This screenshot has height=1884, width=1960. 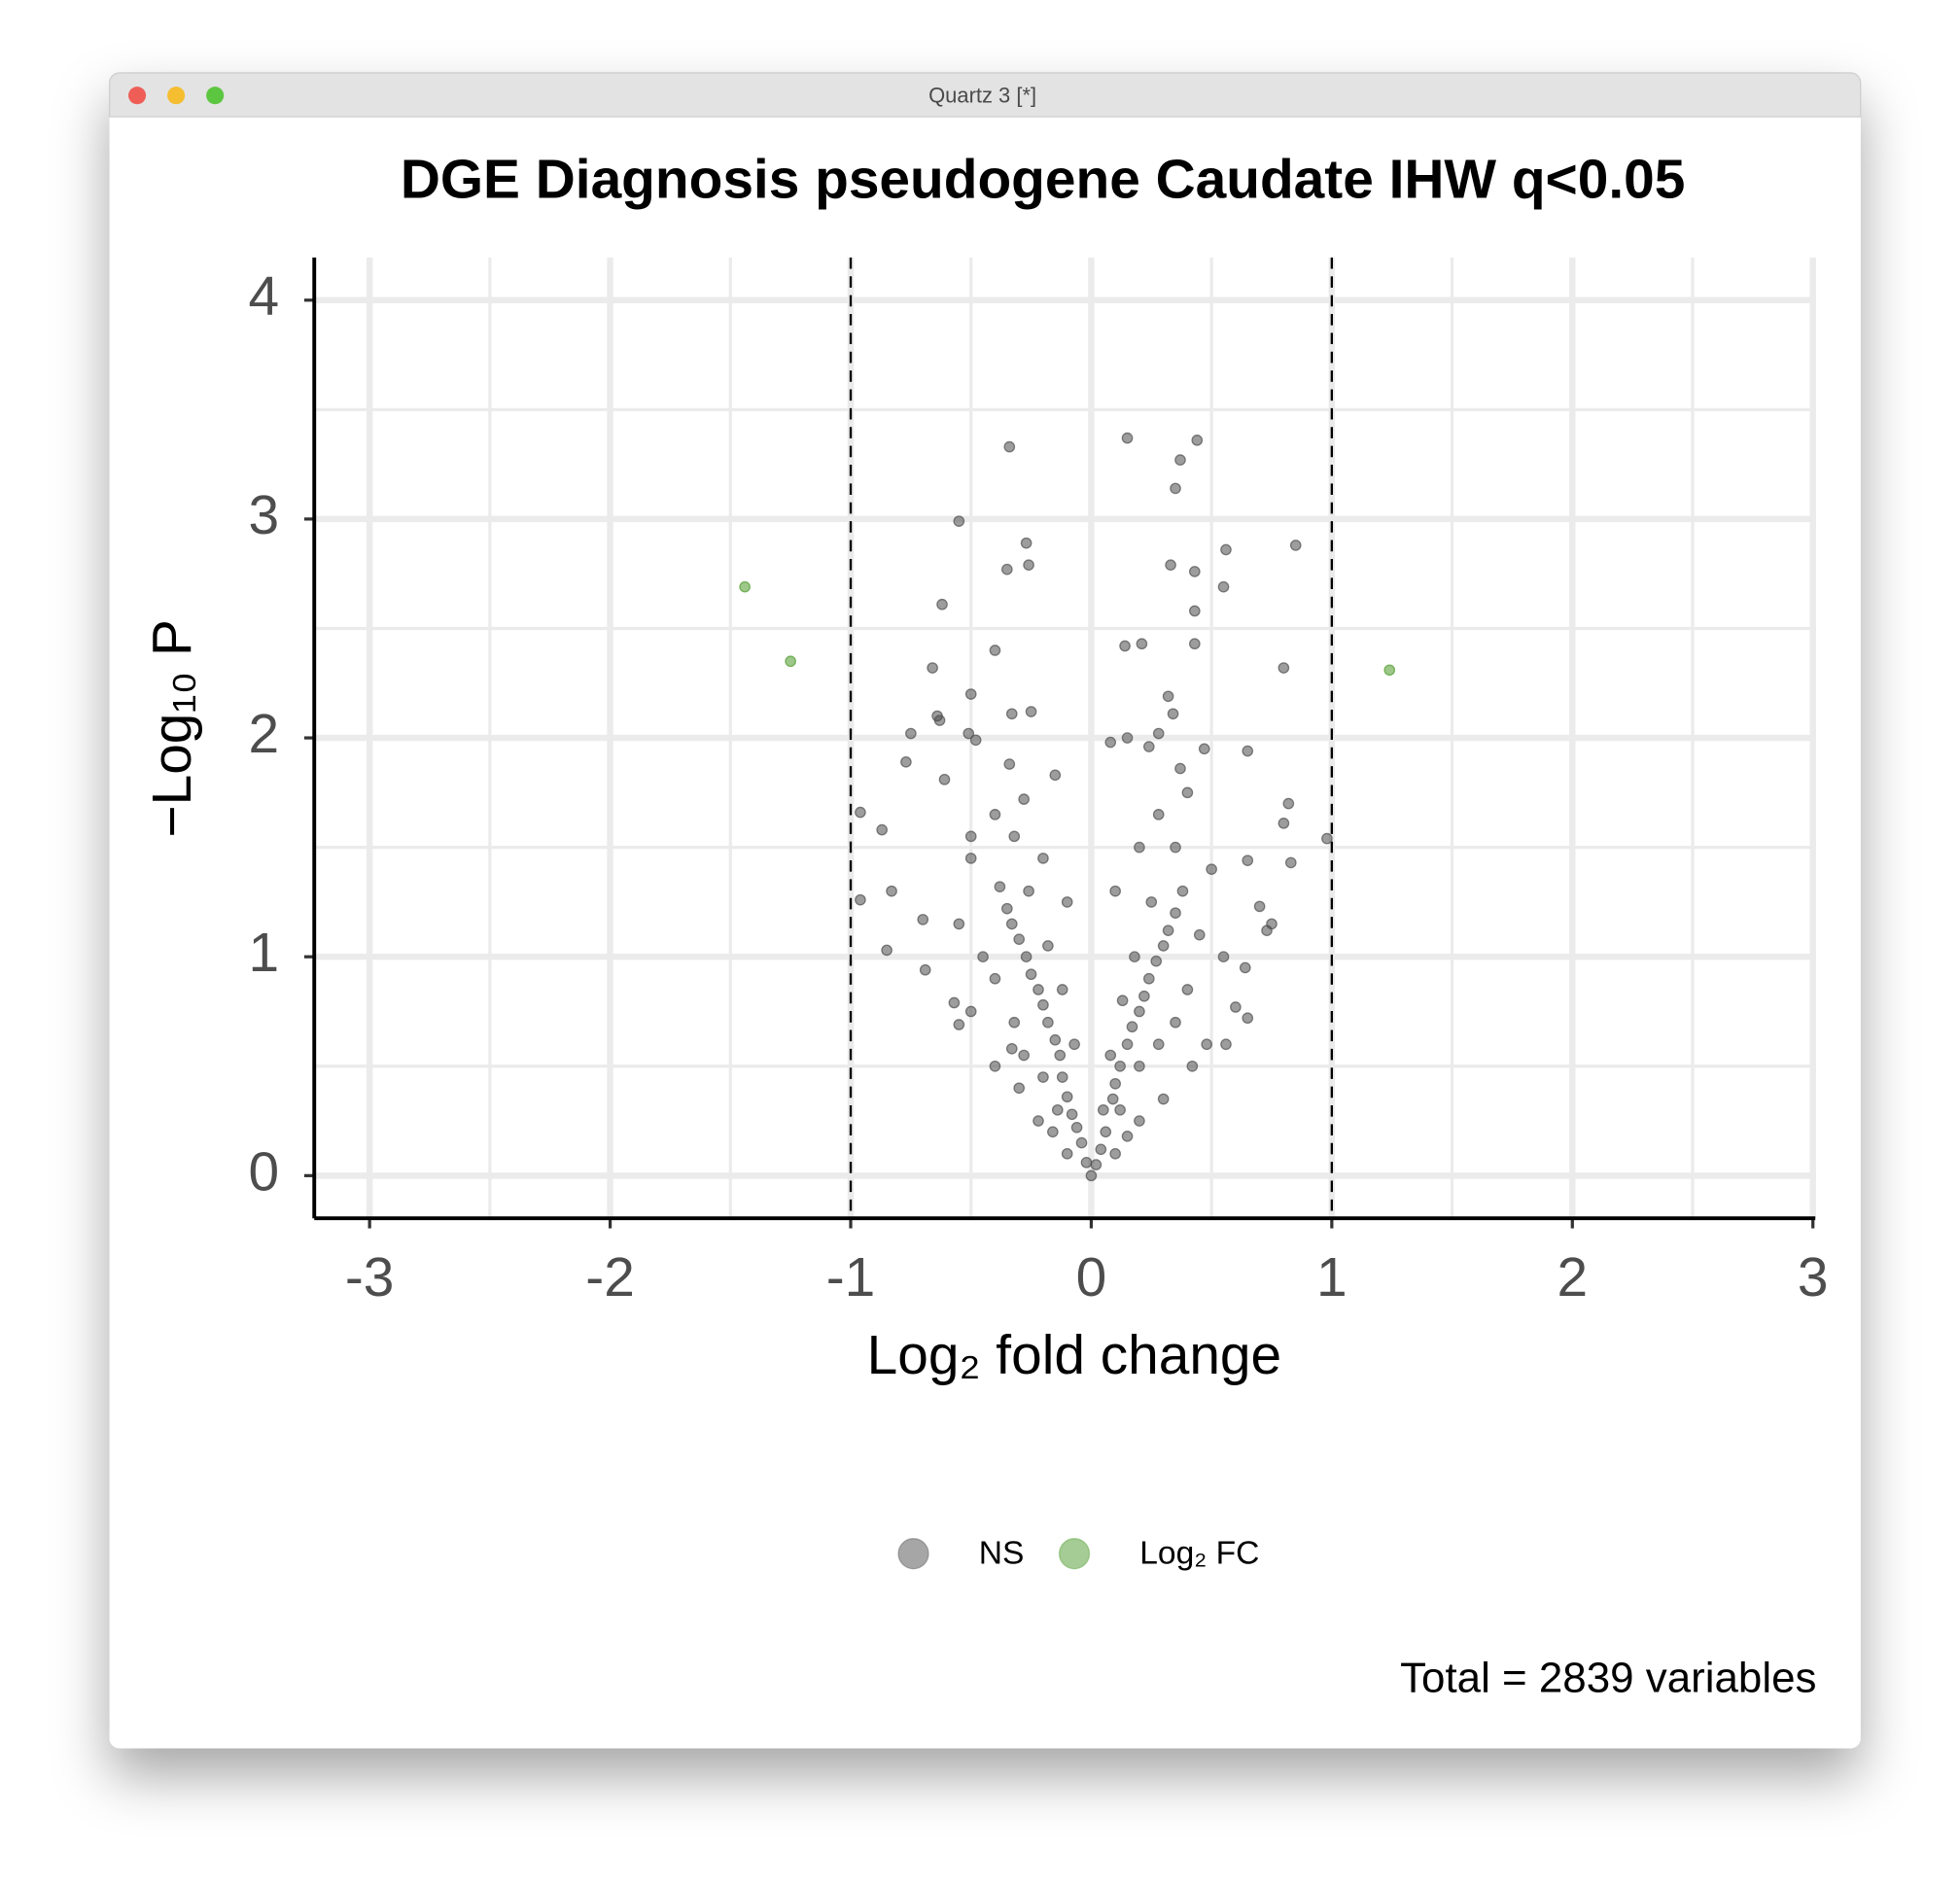 I want to click on legend-label: NS, so click(x=1002, y=1553).